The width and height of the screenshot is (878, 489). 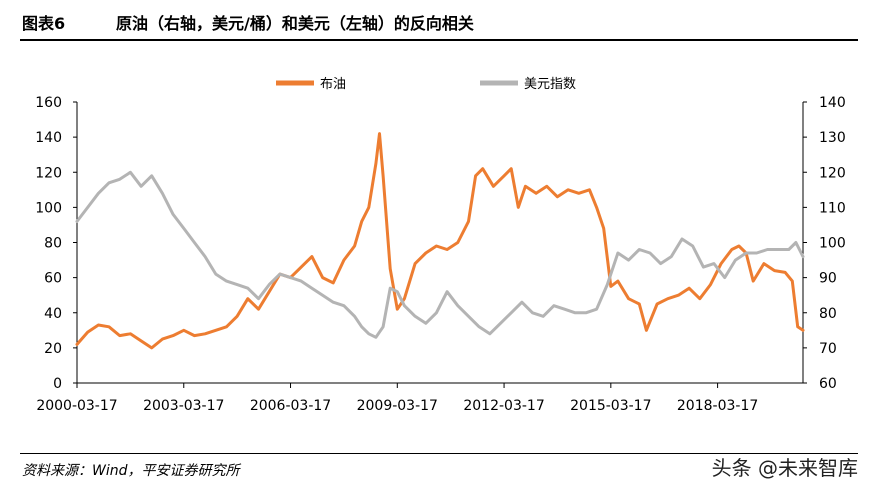 I want to click on x-tick-label: 2000-03-17, so click(x=76, y=406).